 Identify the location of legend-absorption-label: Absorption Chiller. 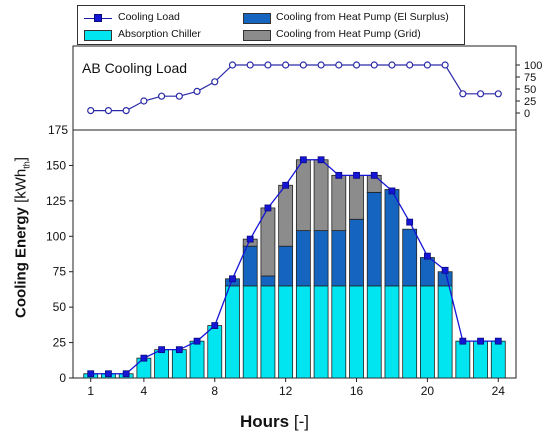
(159, 34).